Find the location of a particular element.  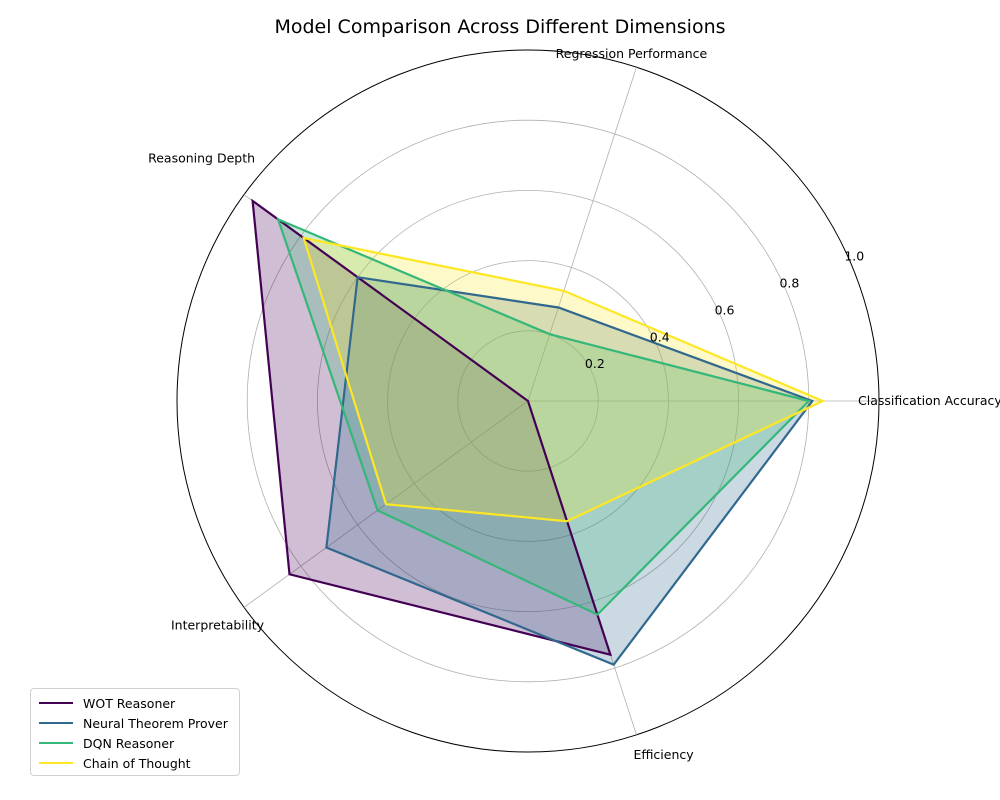

axis-label: Classification Accuracy is located at coordinates (929, 400).